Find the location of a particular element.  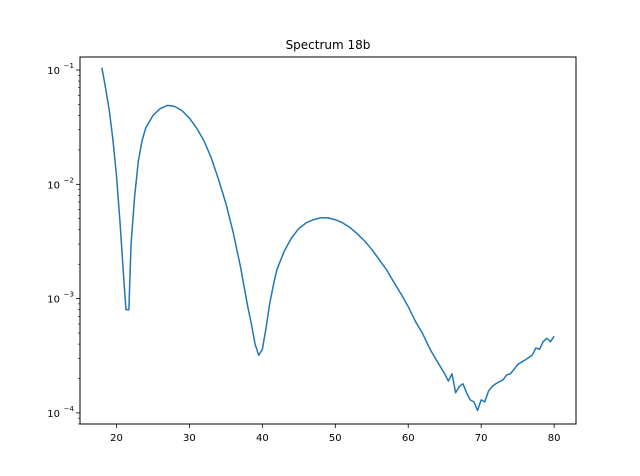

y-axis-ticks: 10 −4 10 −3 10 −2 10 −1 is located at coordinates (63, 243).